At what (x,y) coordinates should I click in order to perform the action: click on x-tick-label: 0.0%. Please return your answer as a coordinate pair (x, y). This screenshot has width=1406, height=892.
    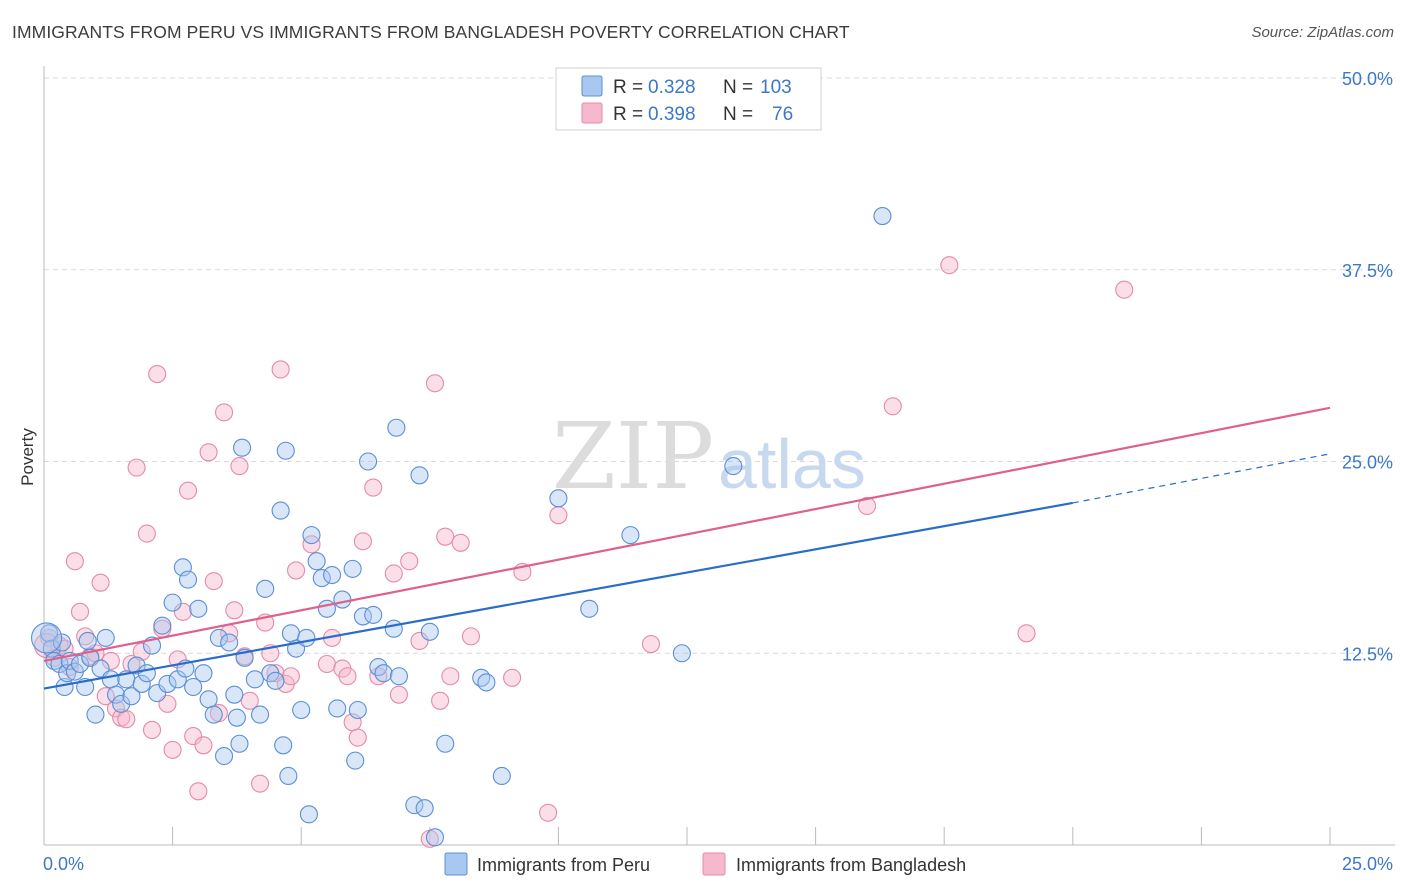
    Looking at the image, I should click on (63, 864).